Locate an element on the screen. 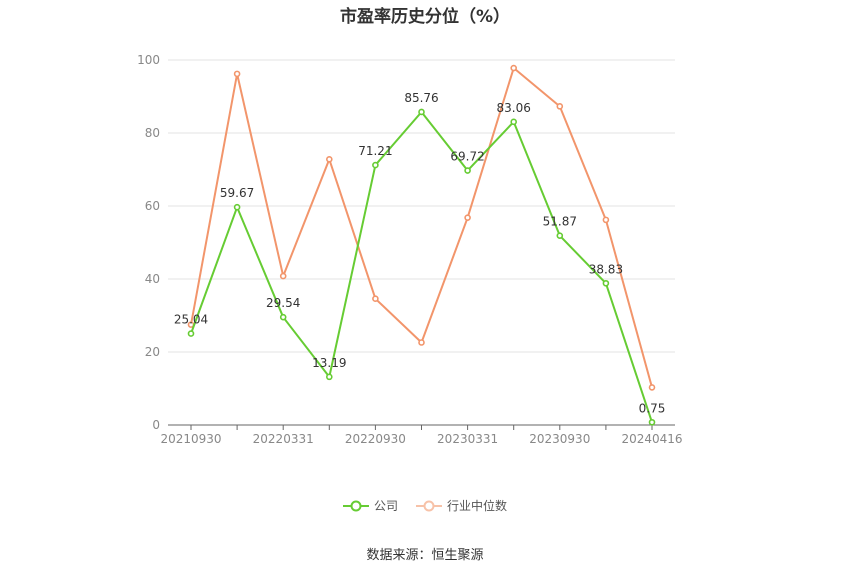  y-tick-label: 100 is located at coordinates (148, 60).